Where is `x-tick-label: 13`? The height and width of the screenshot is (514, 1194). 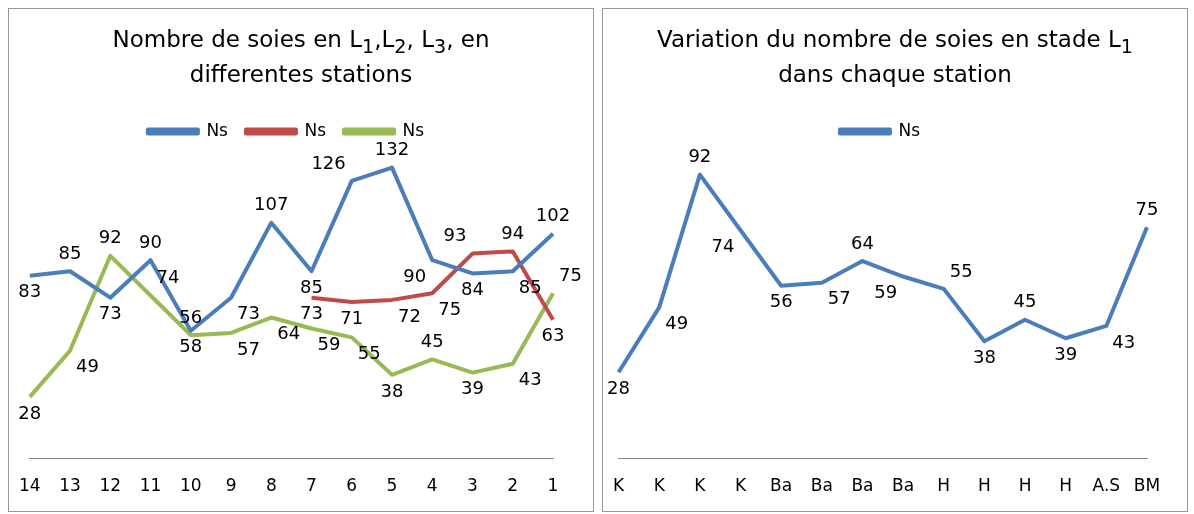
x-tick-label: 13 is located at coordinates (70, 485).